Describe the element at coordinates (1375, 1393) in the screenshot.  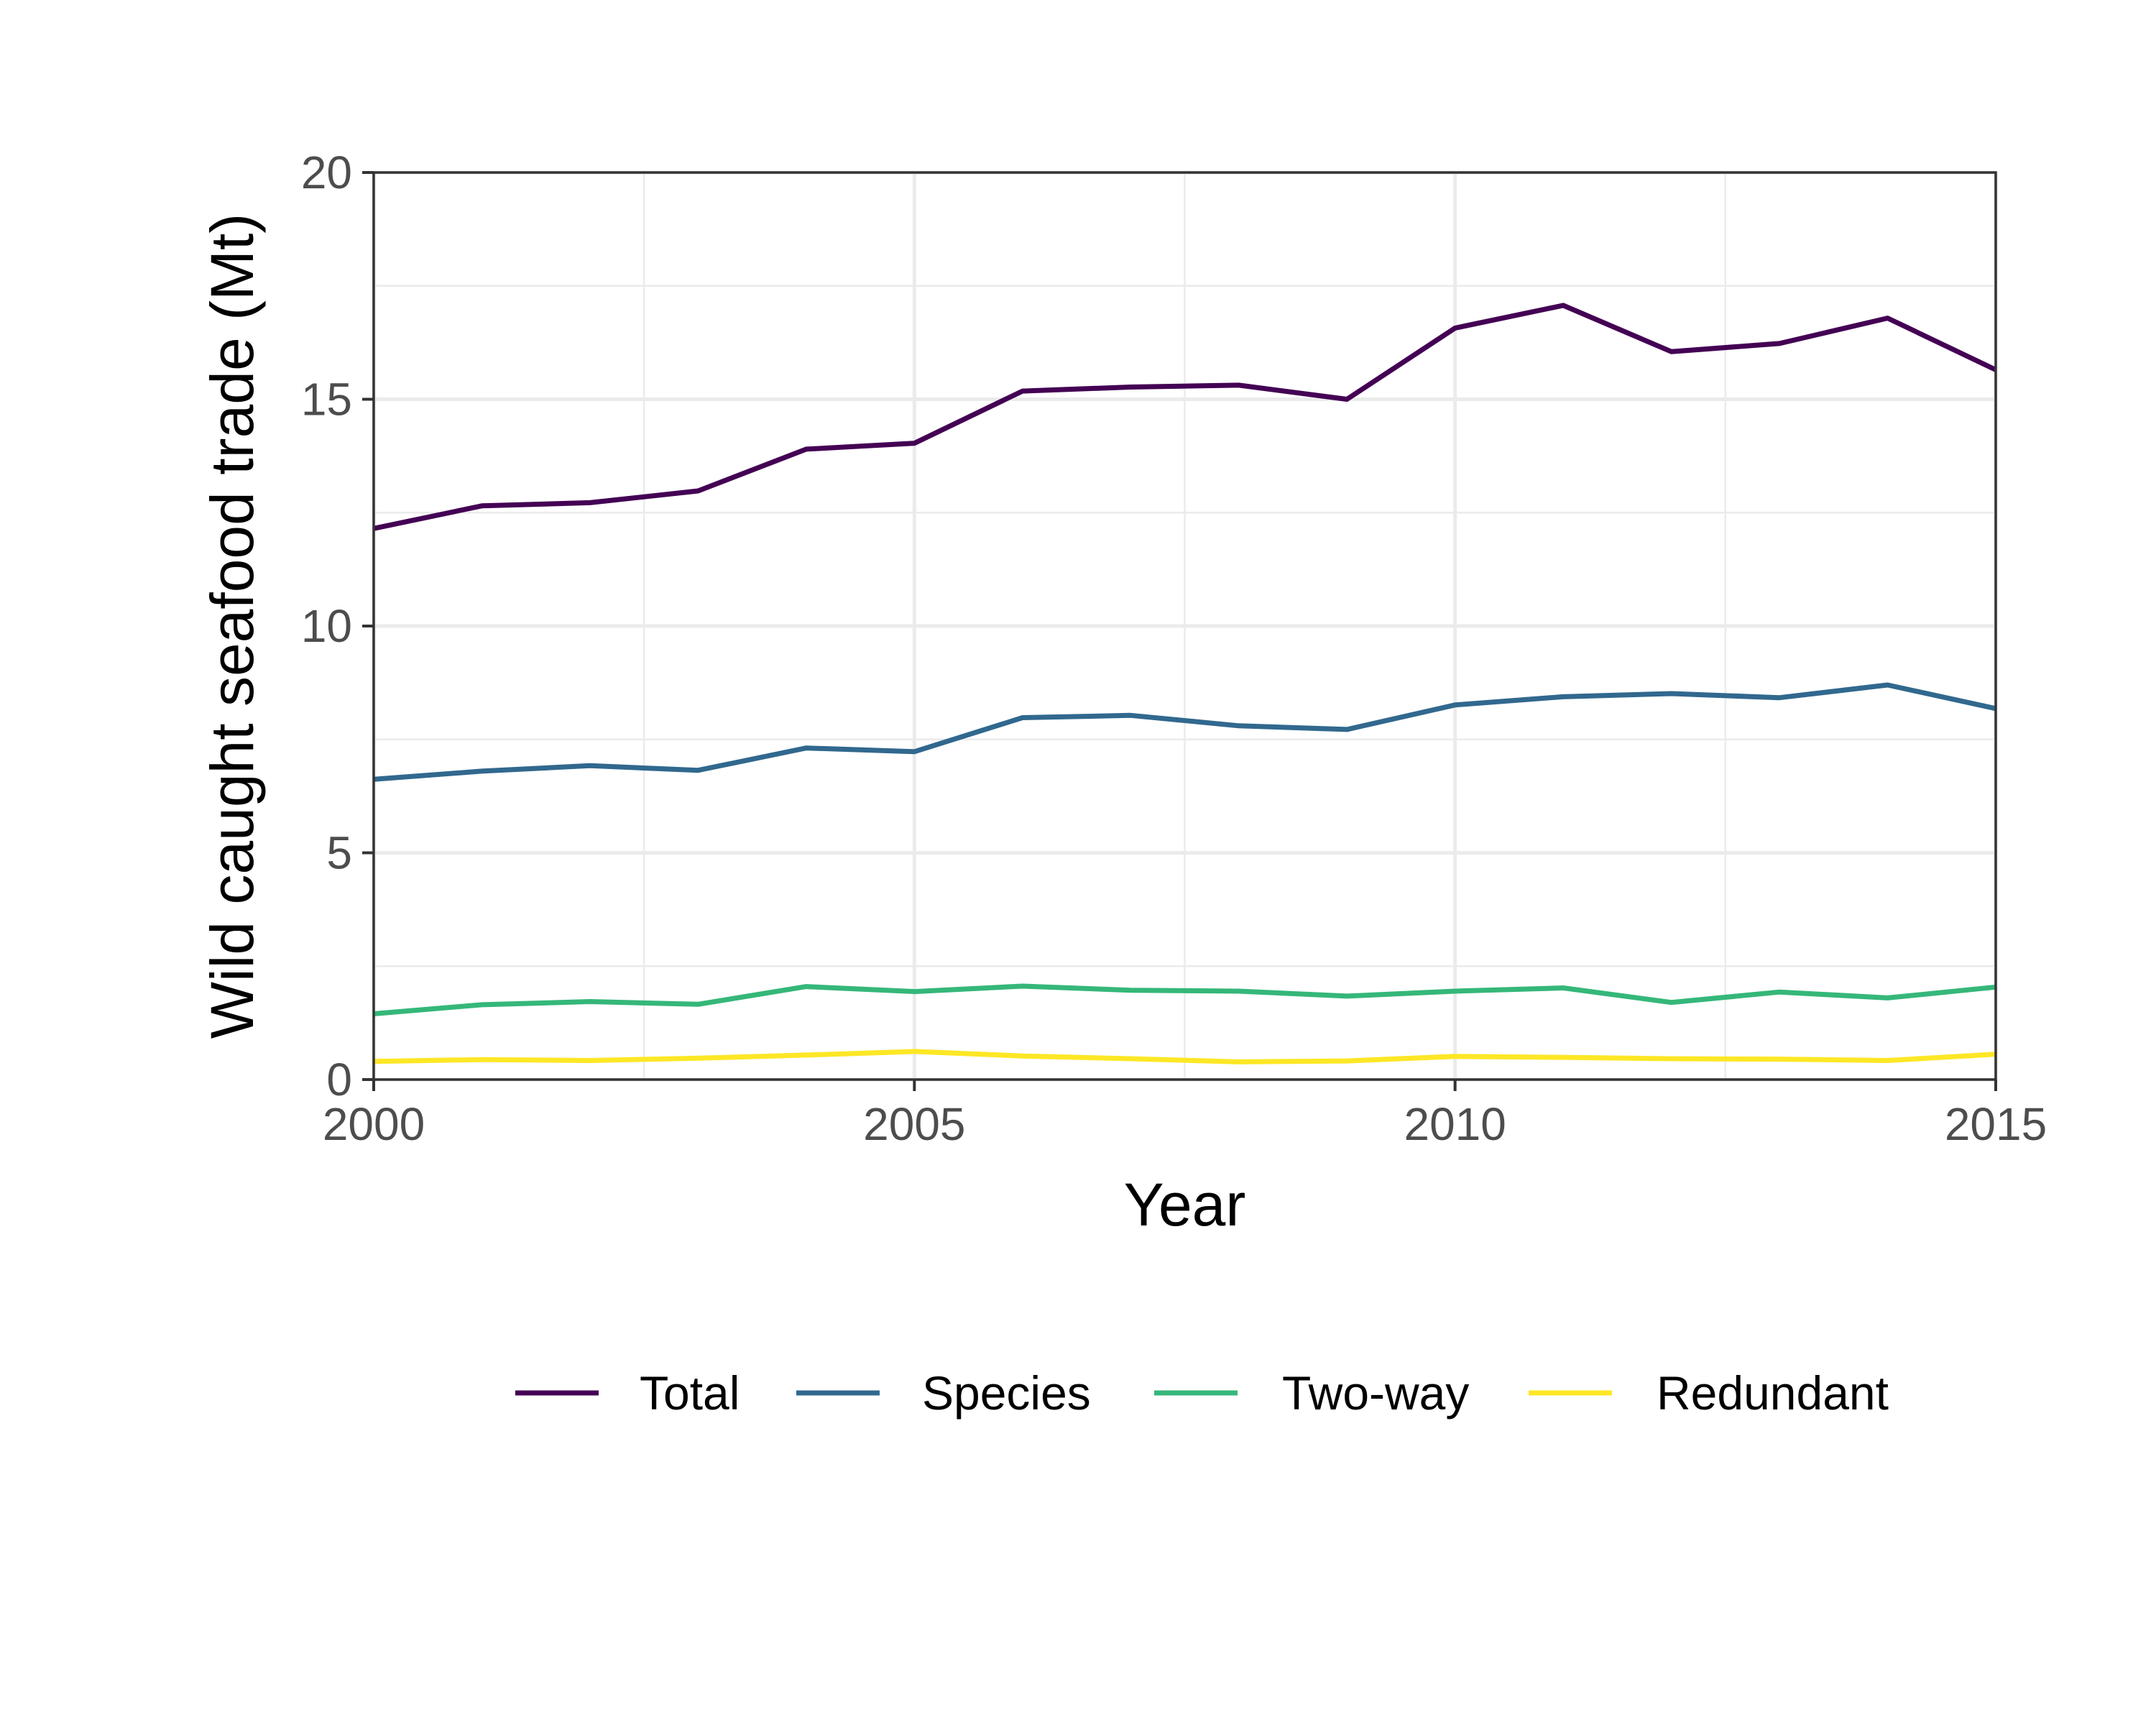
I see `legend-label-two-way: Two-way` at that location.